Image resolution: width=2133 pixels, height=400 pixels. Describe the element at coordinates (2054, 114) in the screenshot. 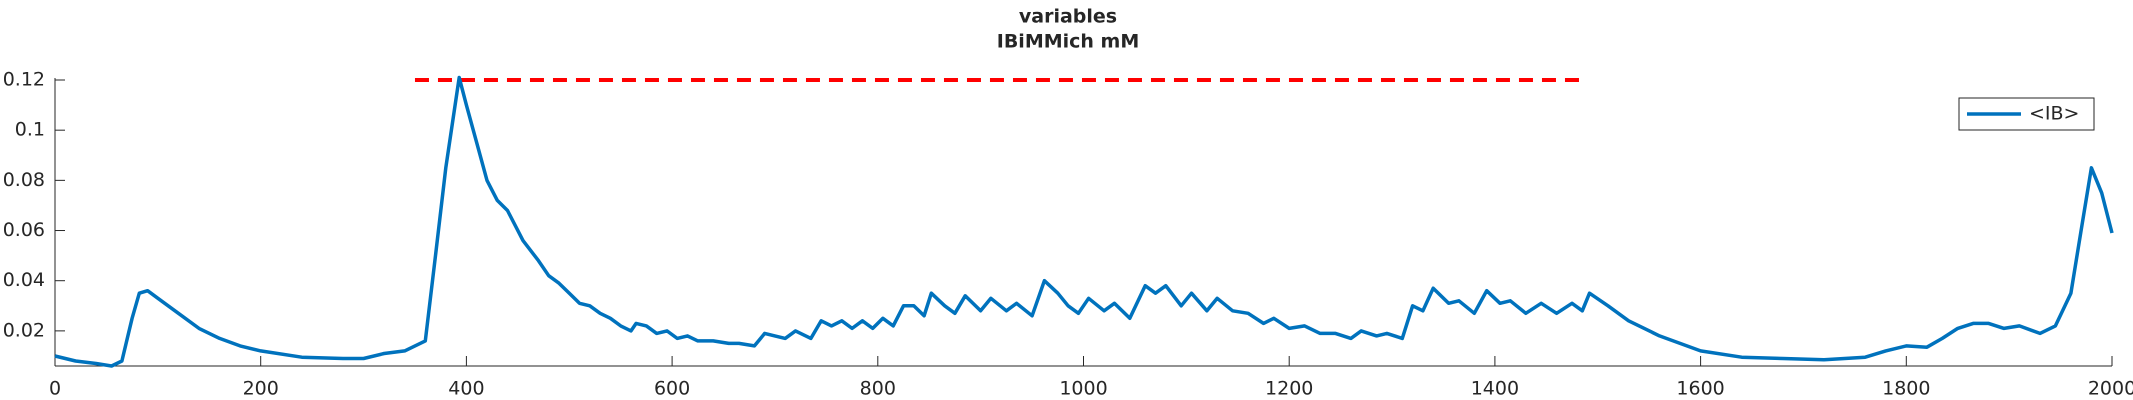

I see `legend-label: <IB>` at that location.